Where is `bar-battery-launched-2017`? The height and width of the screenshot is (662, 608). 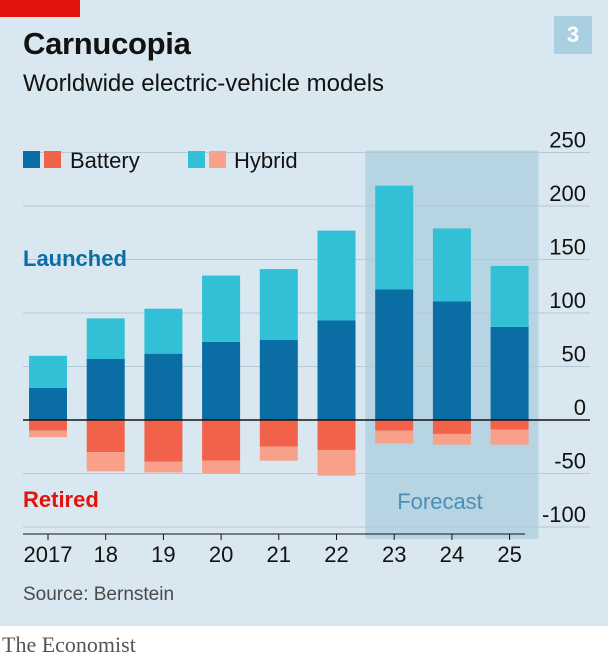 bar-battery-launched-2017 is located at coordinates (48, 403).